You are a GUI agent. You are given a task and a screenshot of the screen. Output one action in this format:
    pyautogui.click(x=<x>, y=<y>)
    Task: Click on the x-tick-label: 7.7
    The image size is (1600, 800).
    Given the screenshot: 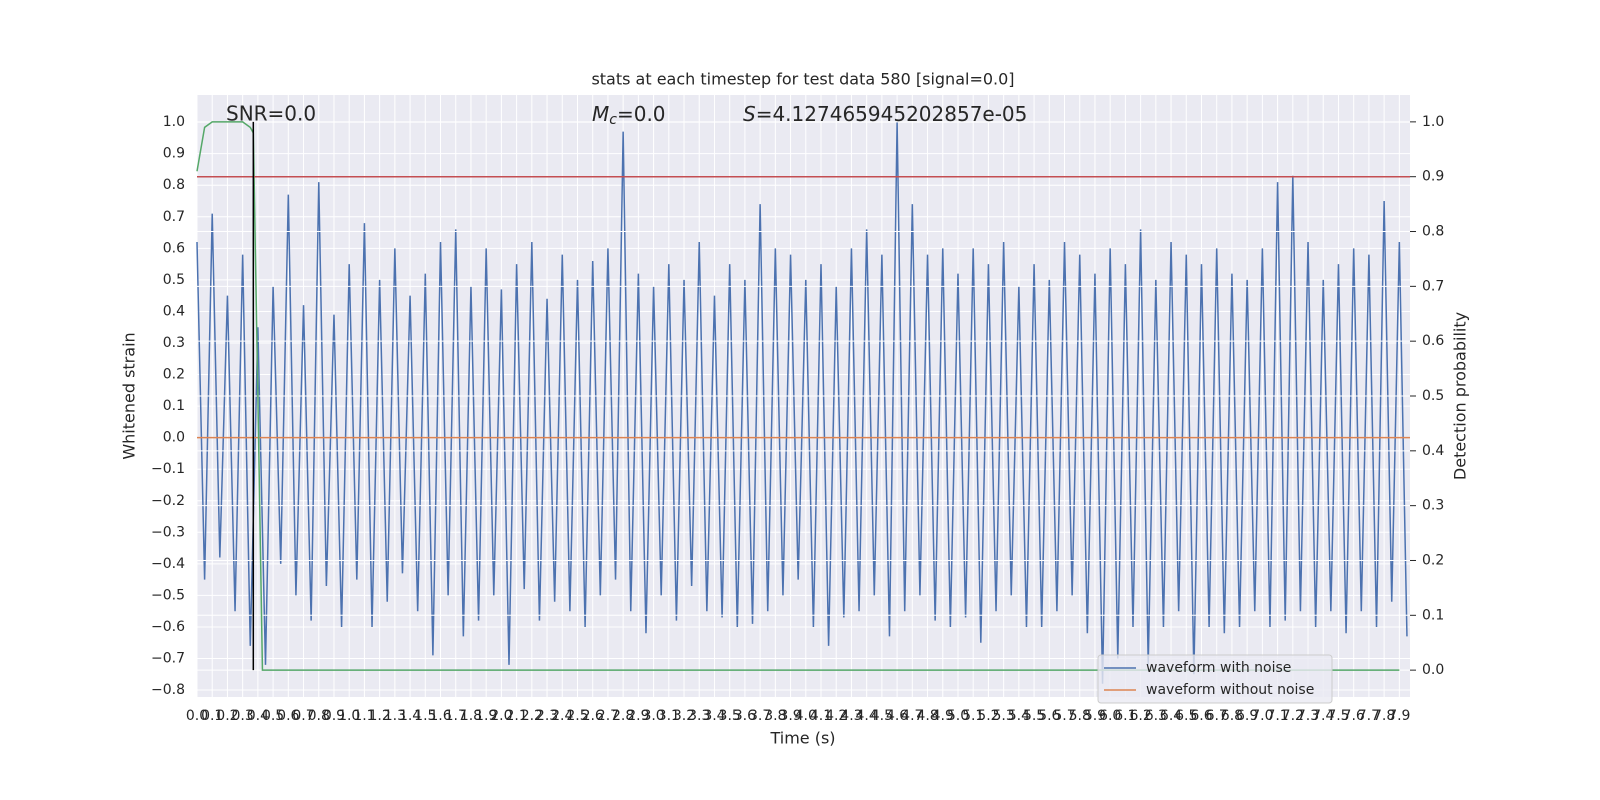 What is the action you would take?
    pyautogui.click(x=1369, y=716)
    